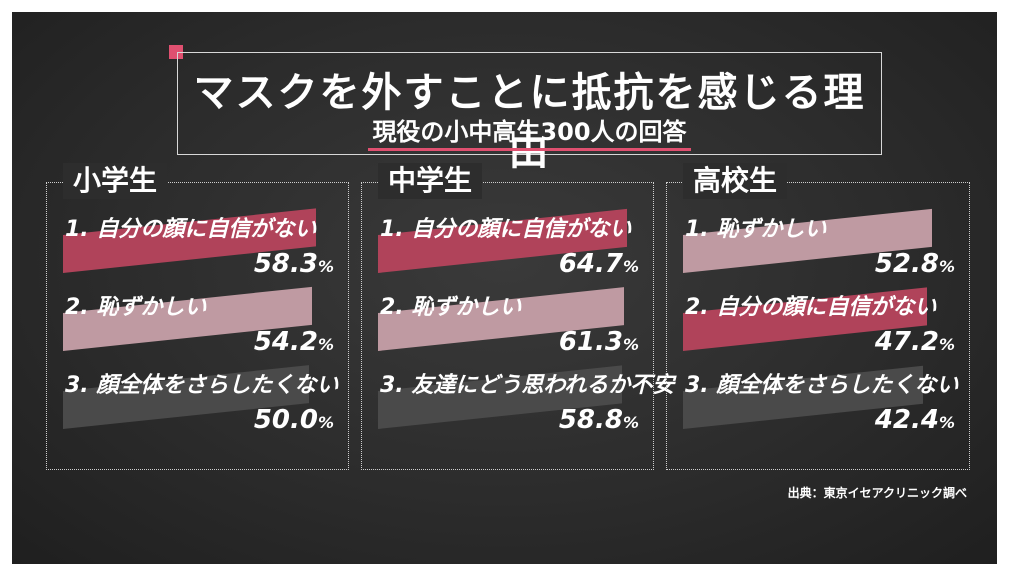 This screenshot has height=576, width=1009. I want to click on title-frame, so click(529, 103).